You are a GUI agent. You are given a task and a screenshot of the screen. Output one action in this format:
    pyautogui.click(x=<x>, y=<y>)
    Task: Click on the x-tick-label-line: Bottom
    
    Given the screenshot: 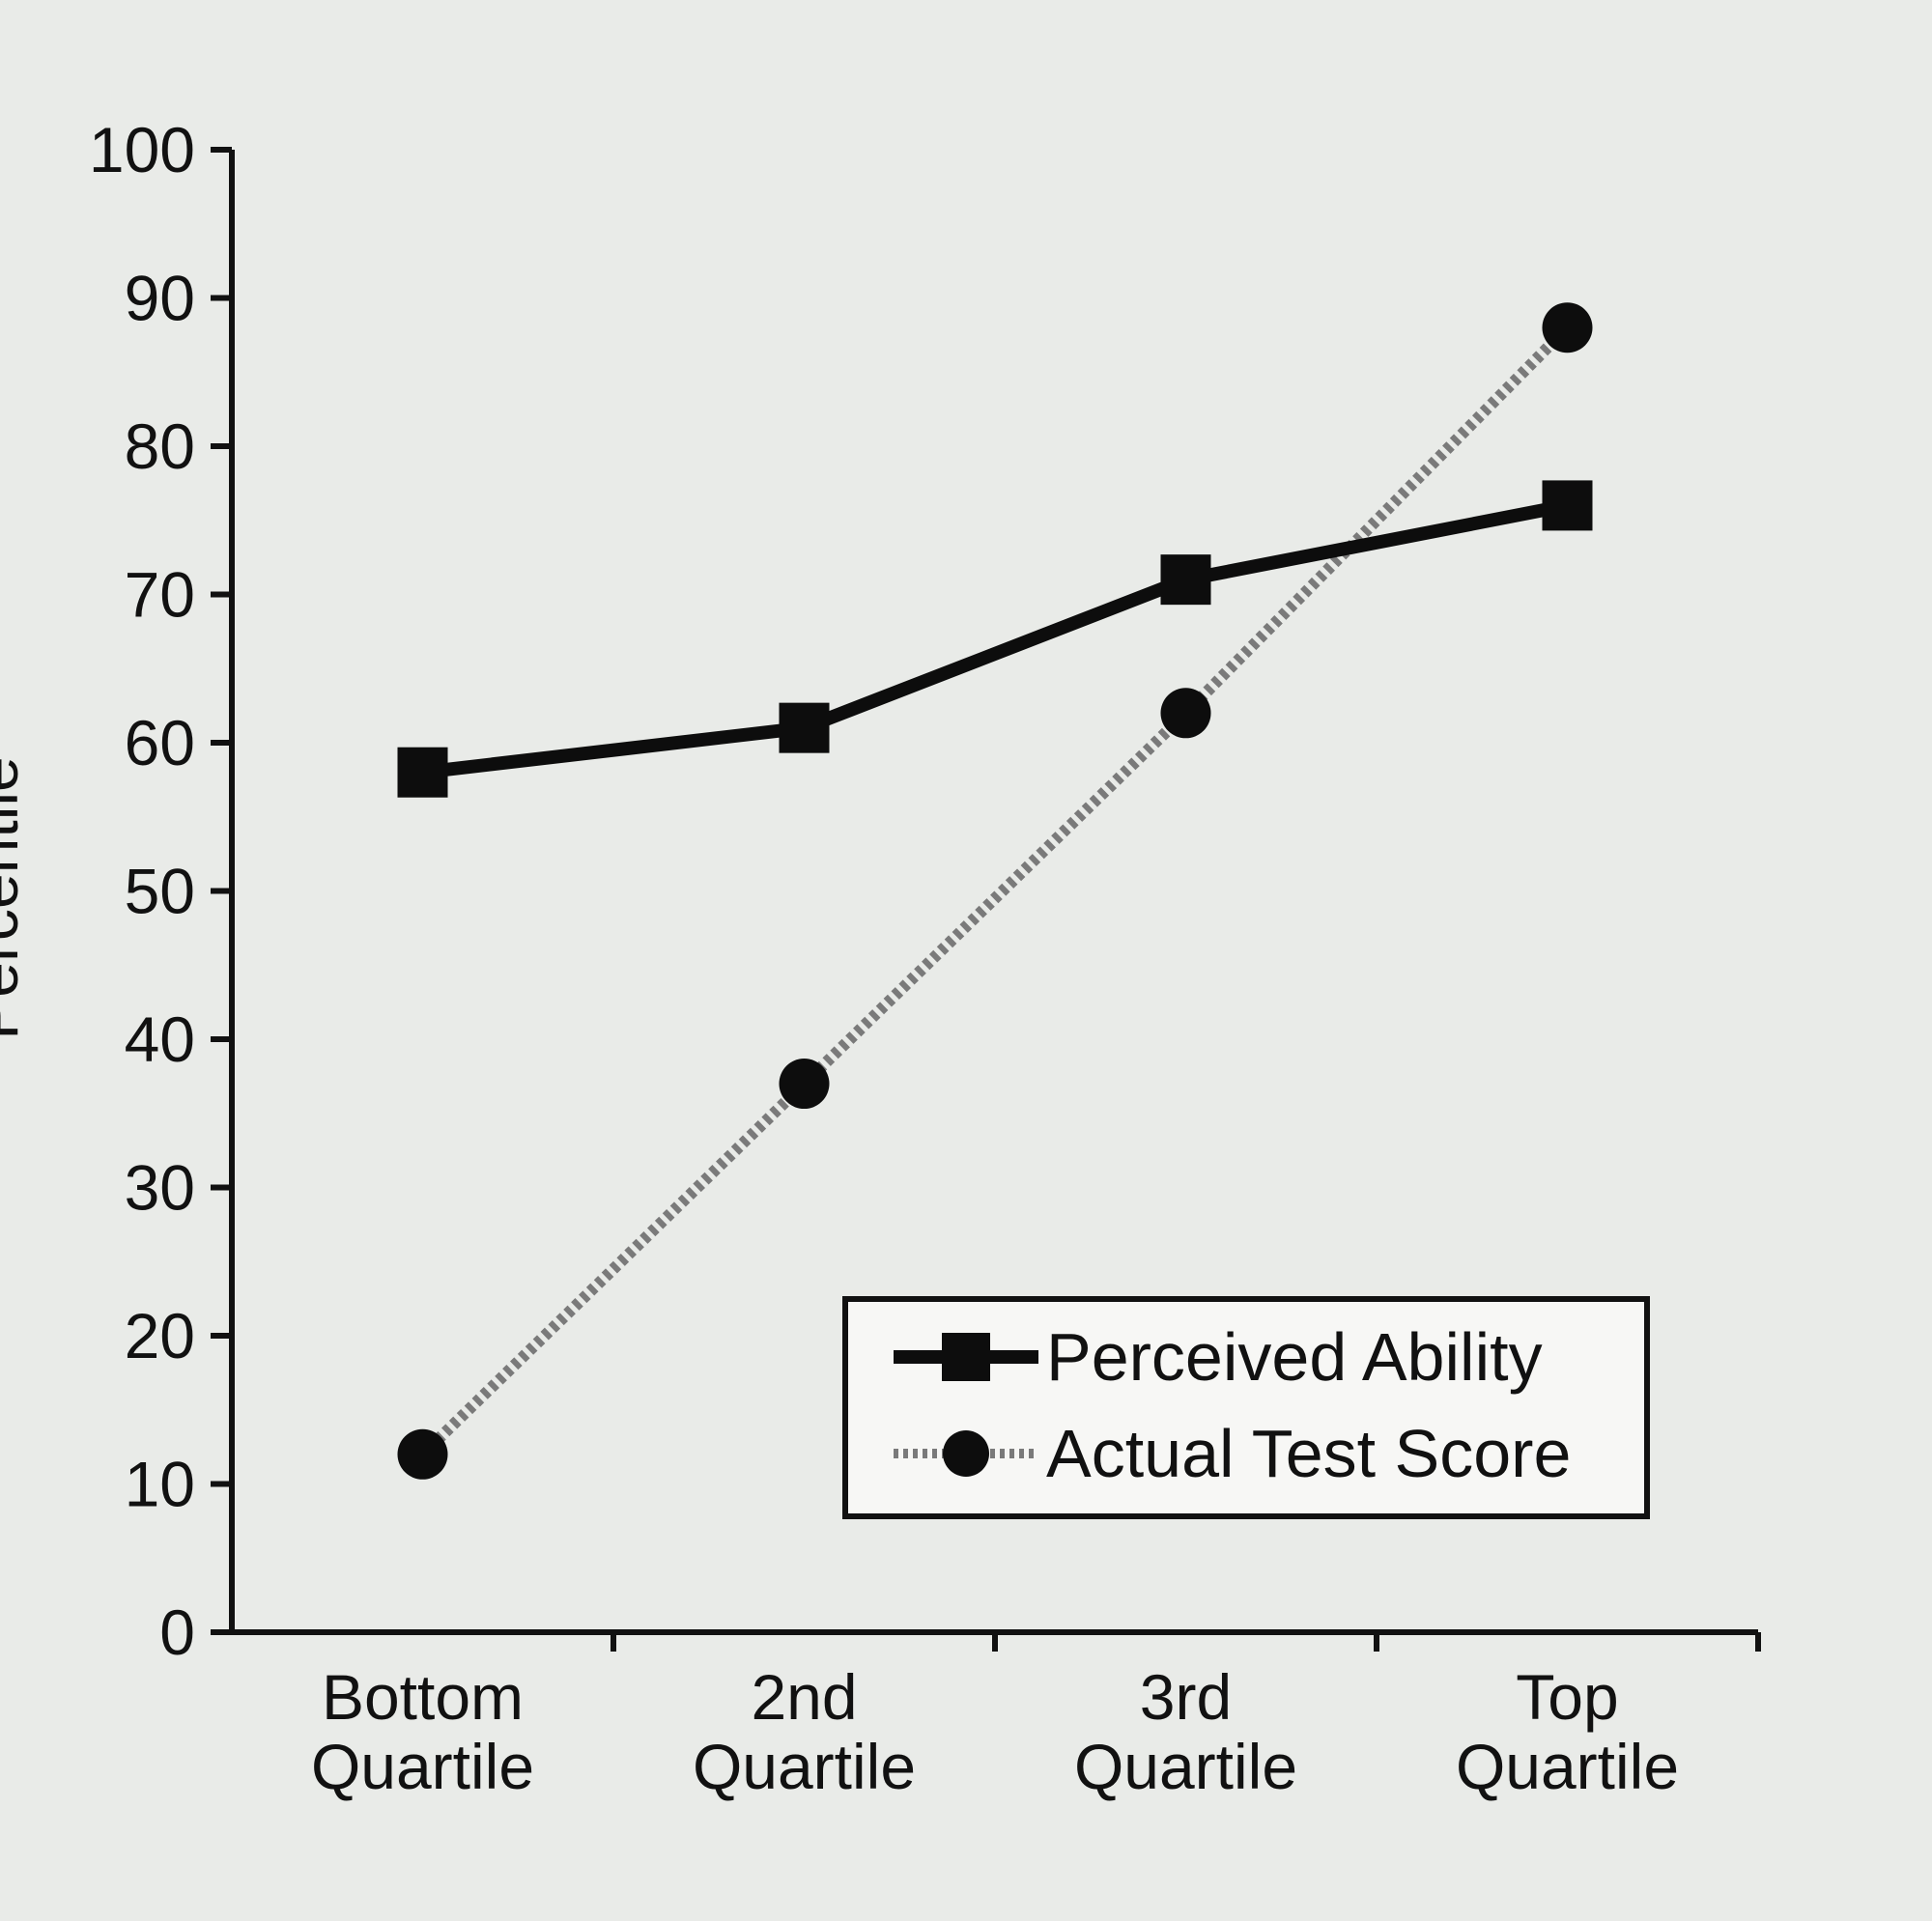 What is the action you would take?
    pyautogui.click(x=423, y=1697)
    